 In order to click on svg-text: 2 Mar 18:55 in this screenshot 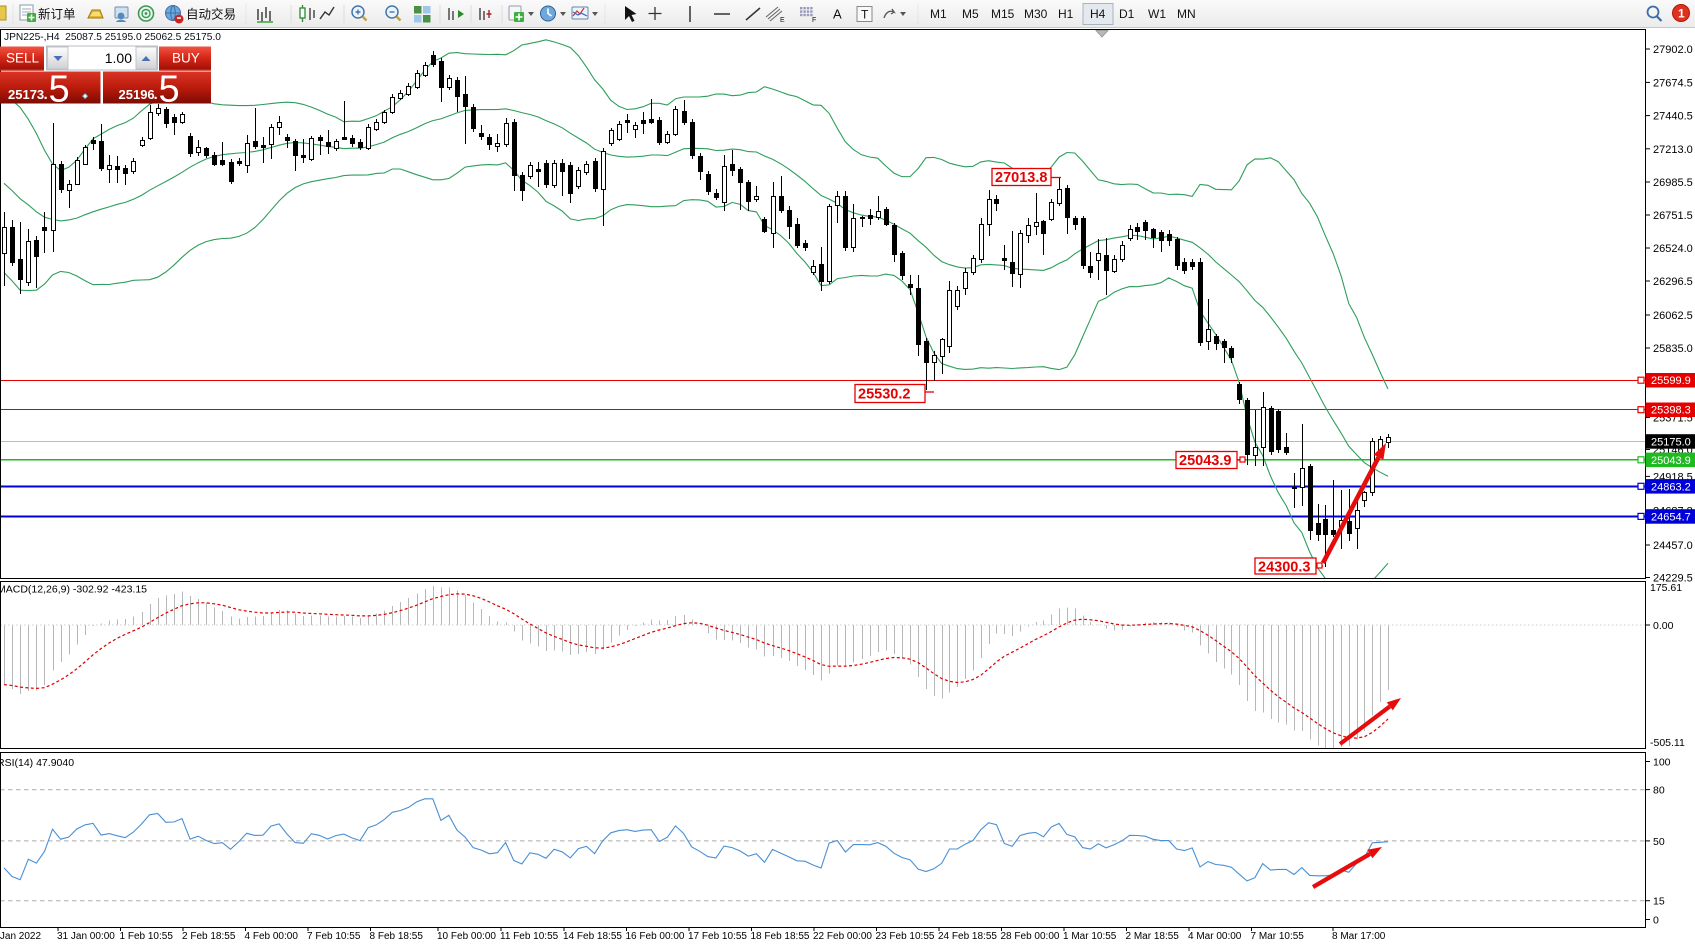, I will do `click(1153, 936)`.